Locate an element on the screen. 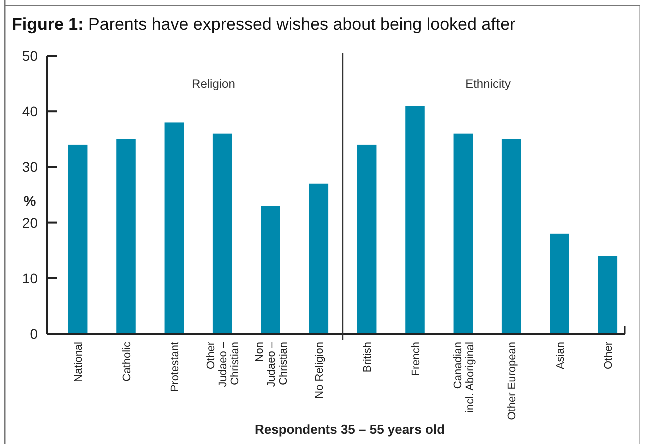 The width and height of the screenshot is (645, 444). x-tick-label: French is located at coordinates (416, 359).